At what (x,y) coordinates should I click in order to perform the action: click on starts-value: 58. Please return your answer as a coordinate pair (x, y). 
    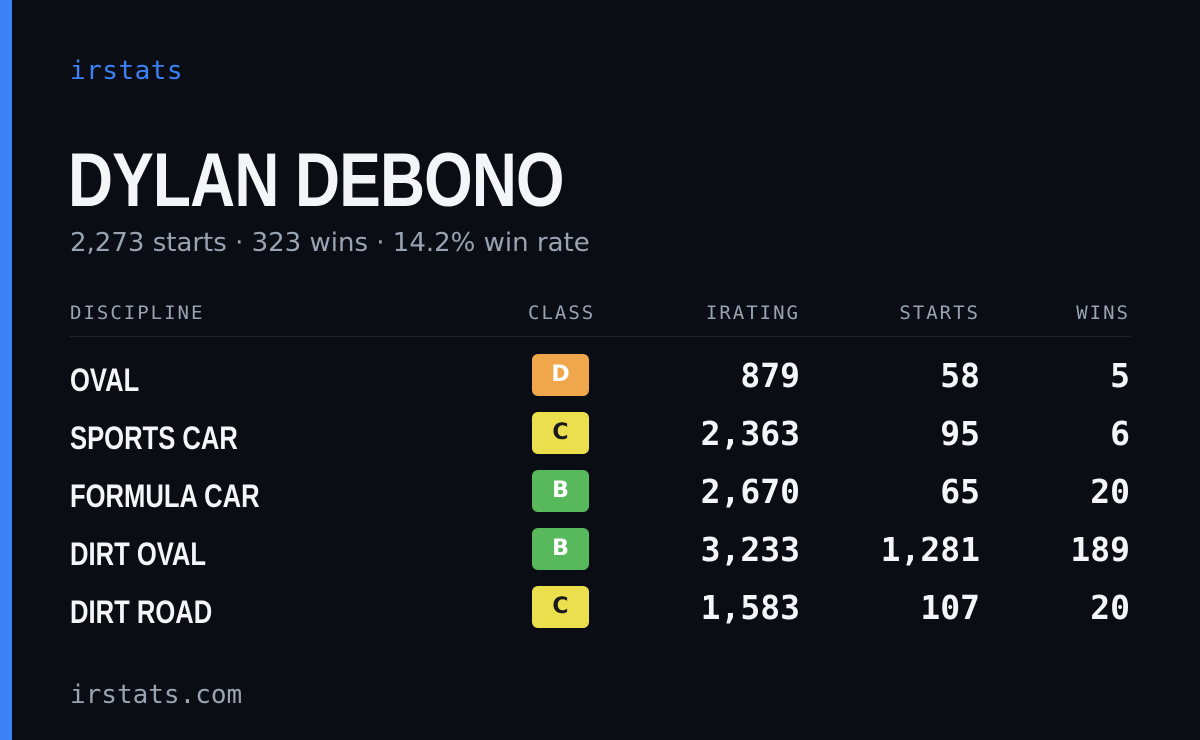
    Looking at the image, I should click on (960, 375).